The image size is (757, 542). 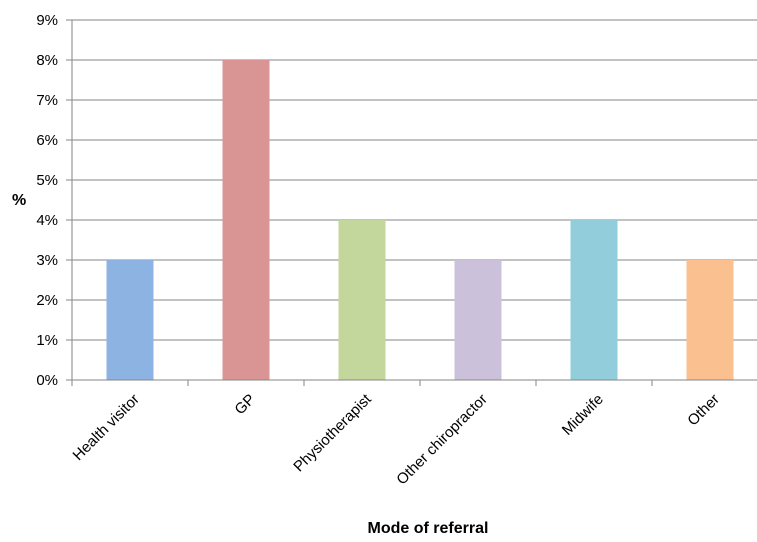 I want to click on y-axis-title: %, so click(x=19, y=200).